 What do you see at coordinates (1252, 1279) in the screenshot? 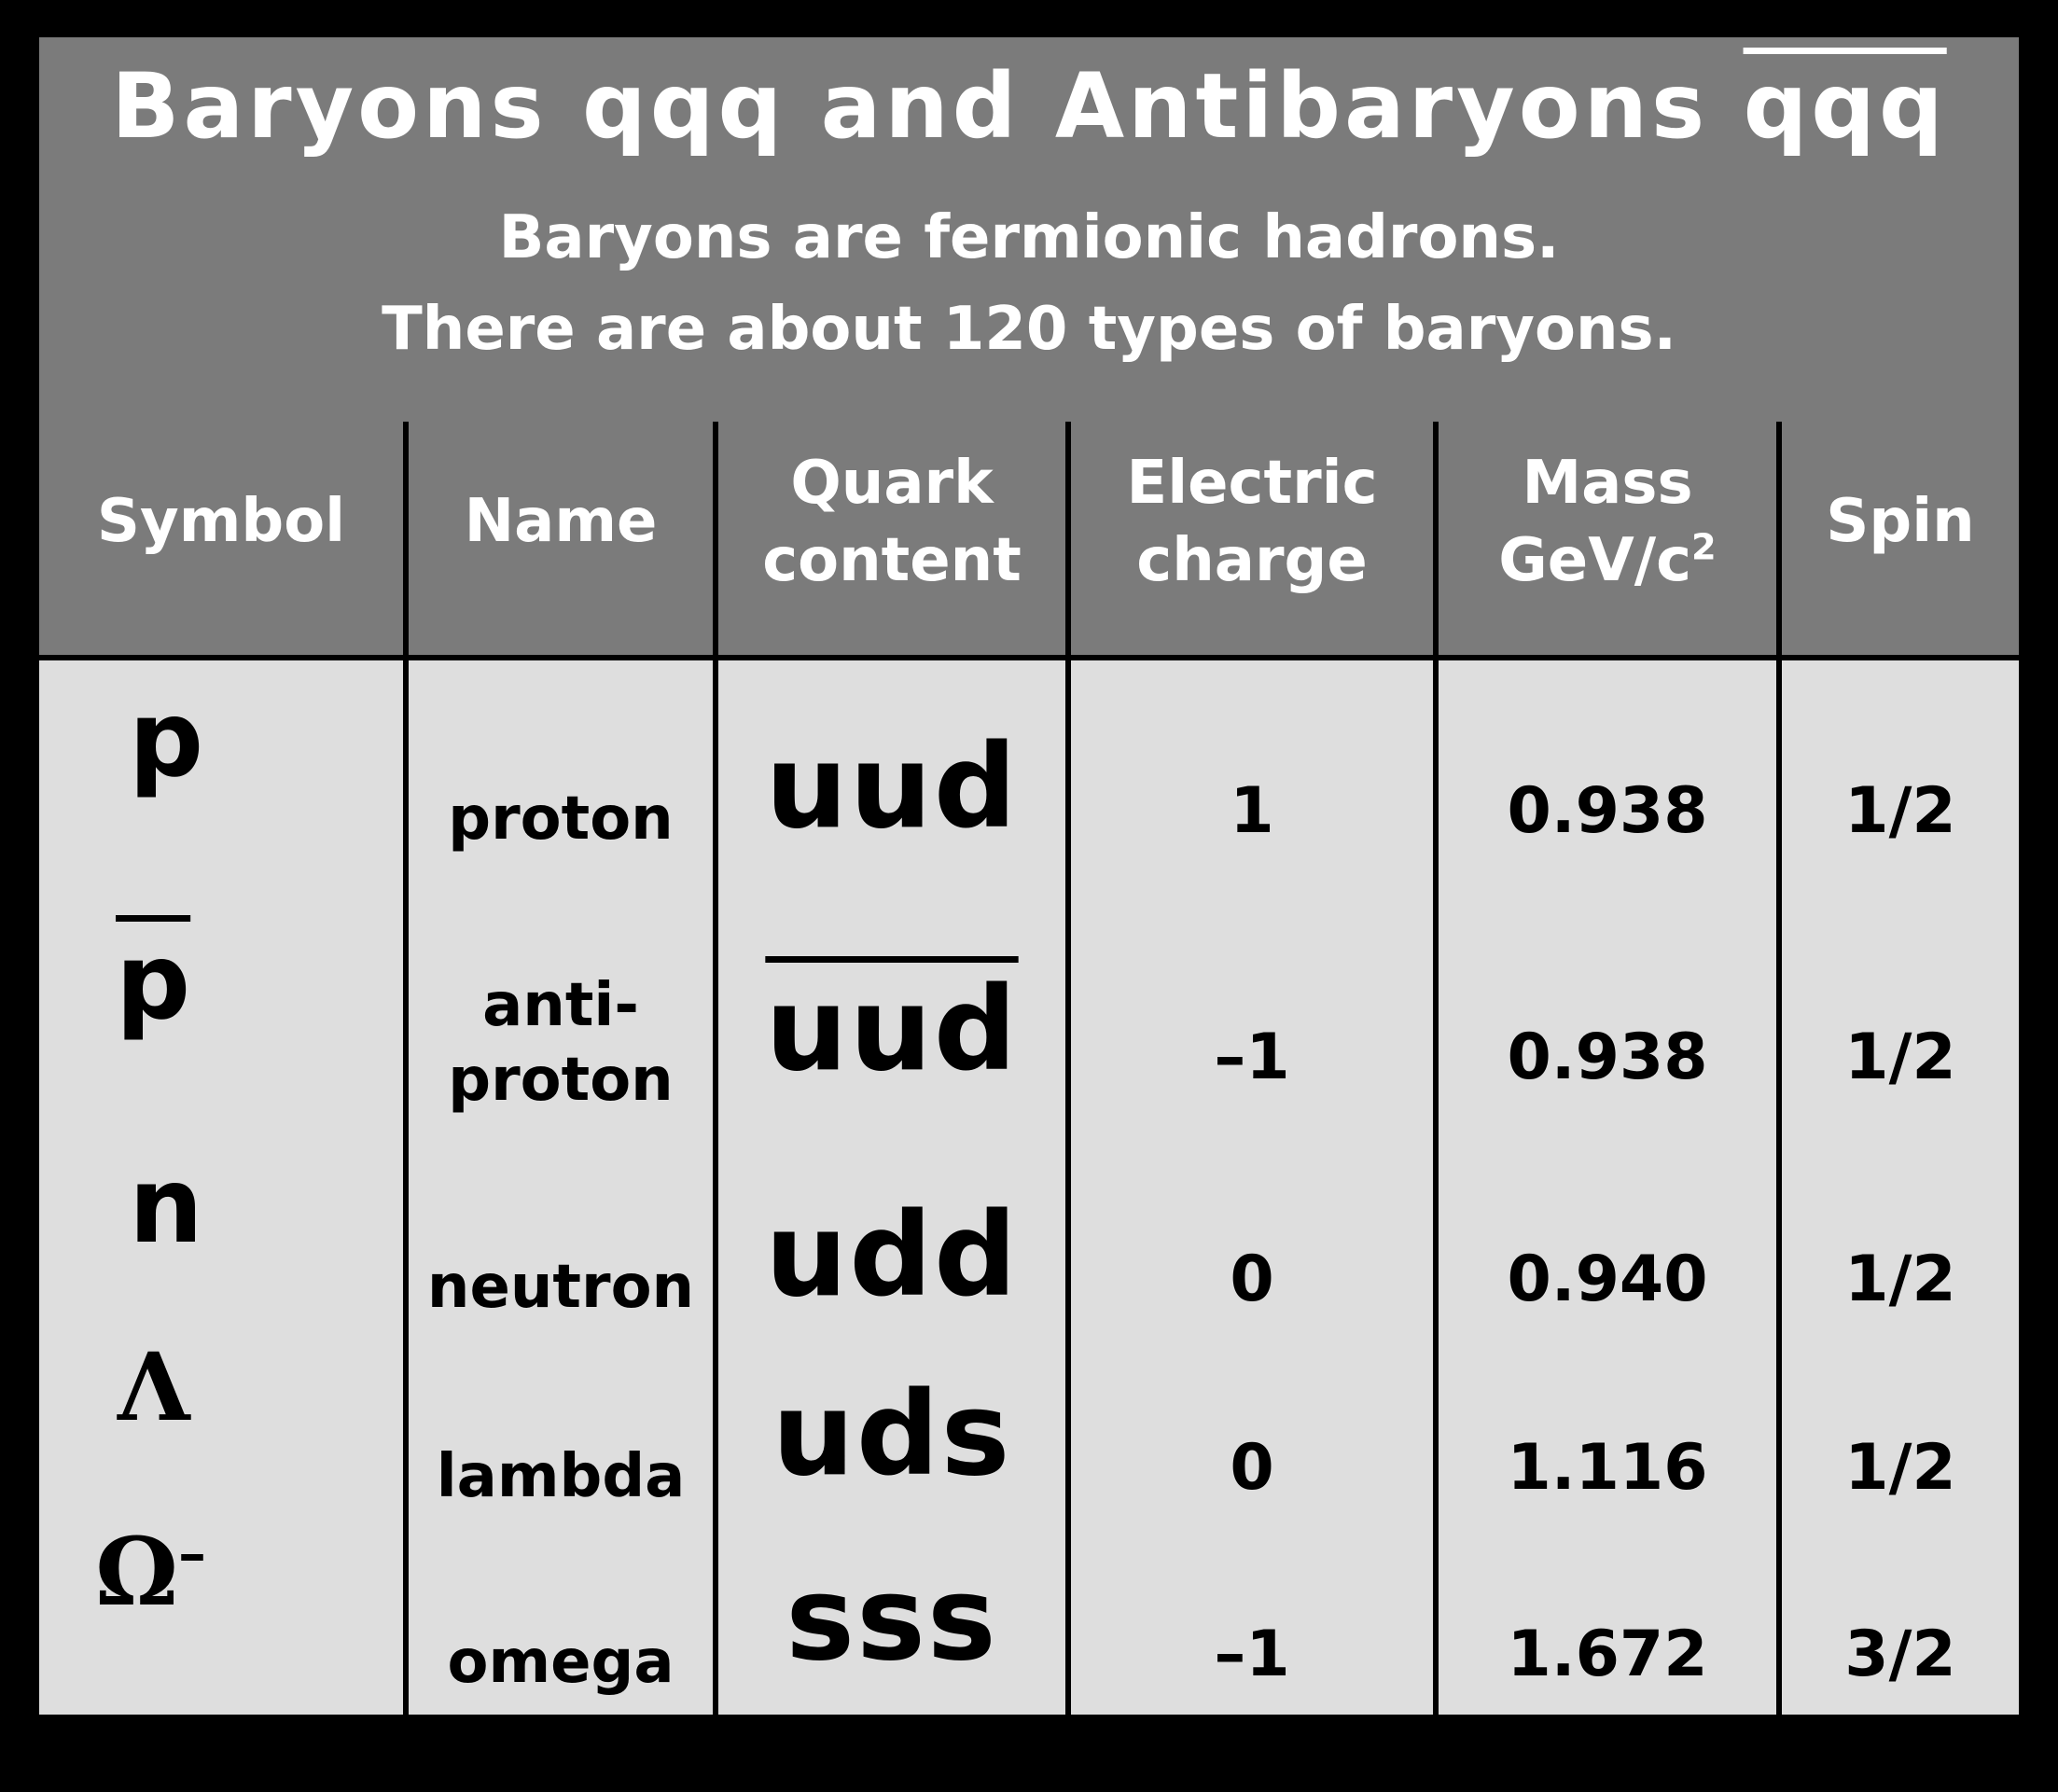
I see `charge-neutron: 0` at bounding box center [1252, 1279].